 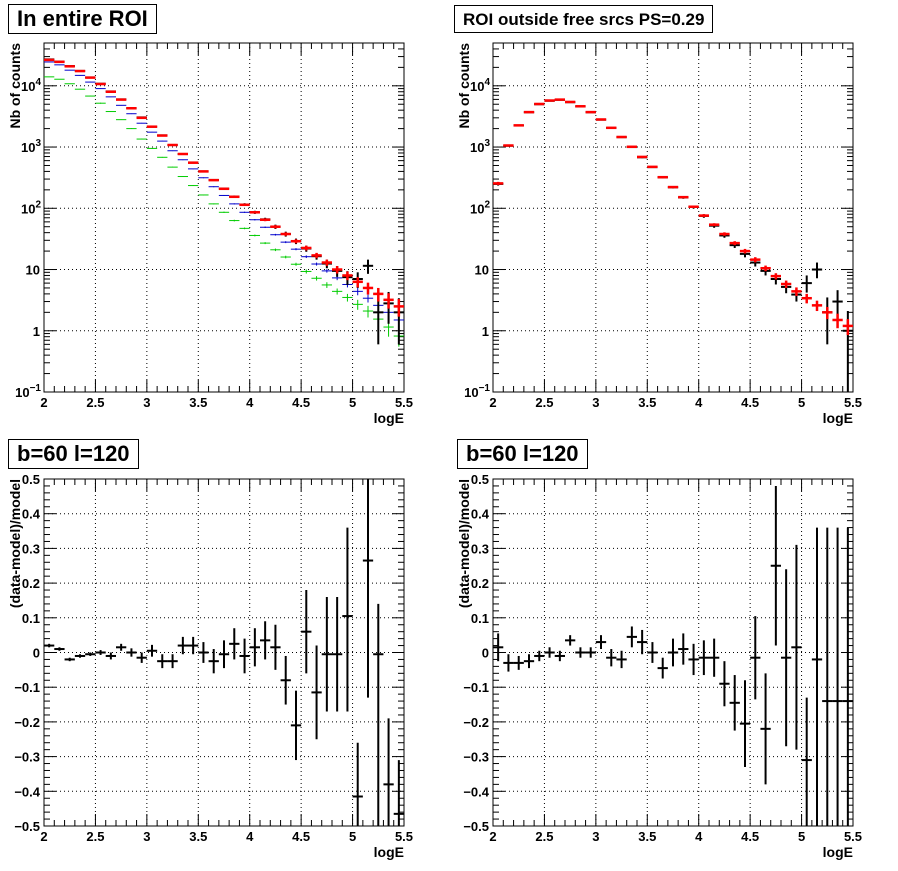 What do you see at coordinates (480, 548) in the screenshot?
I see `y-tick-label: 0.3` at bounding box center [480, 548].